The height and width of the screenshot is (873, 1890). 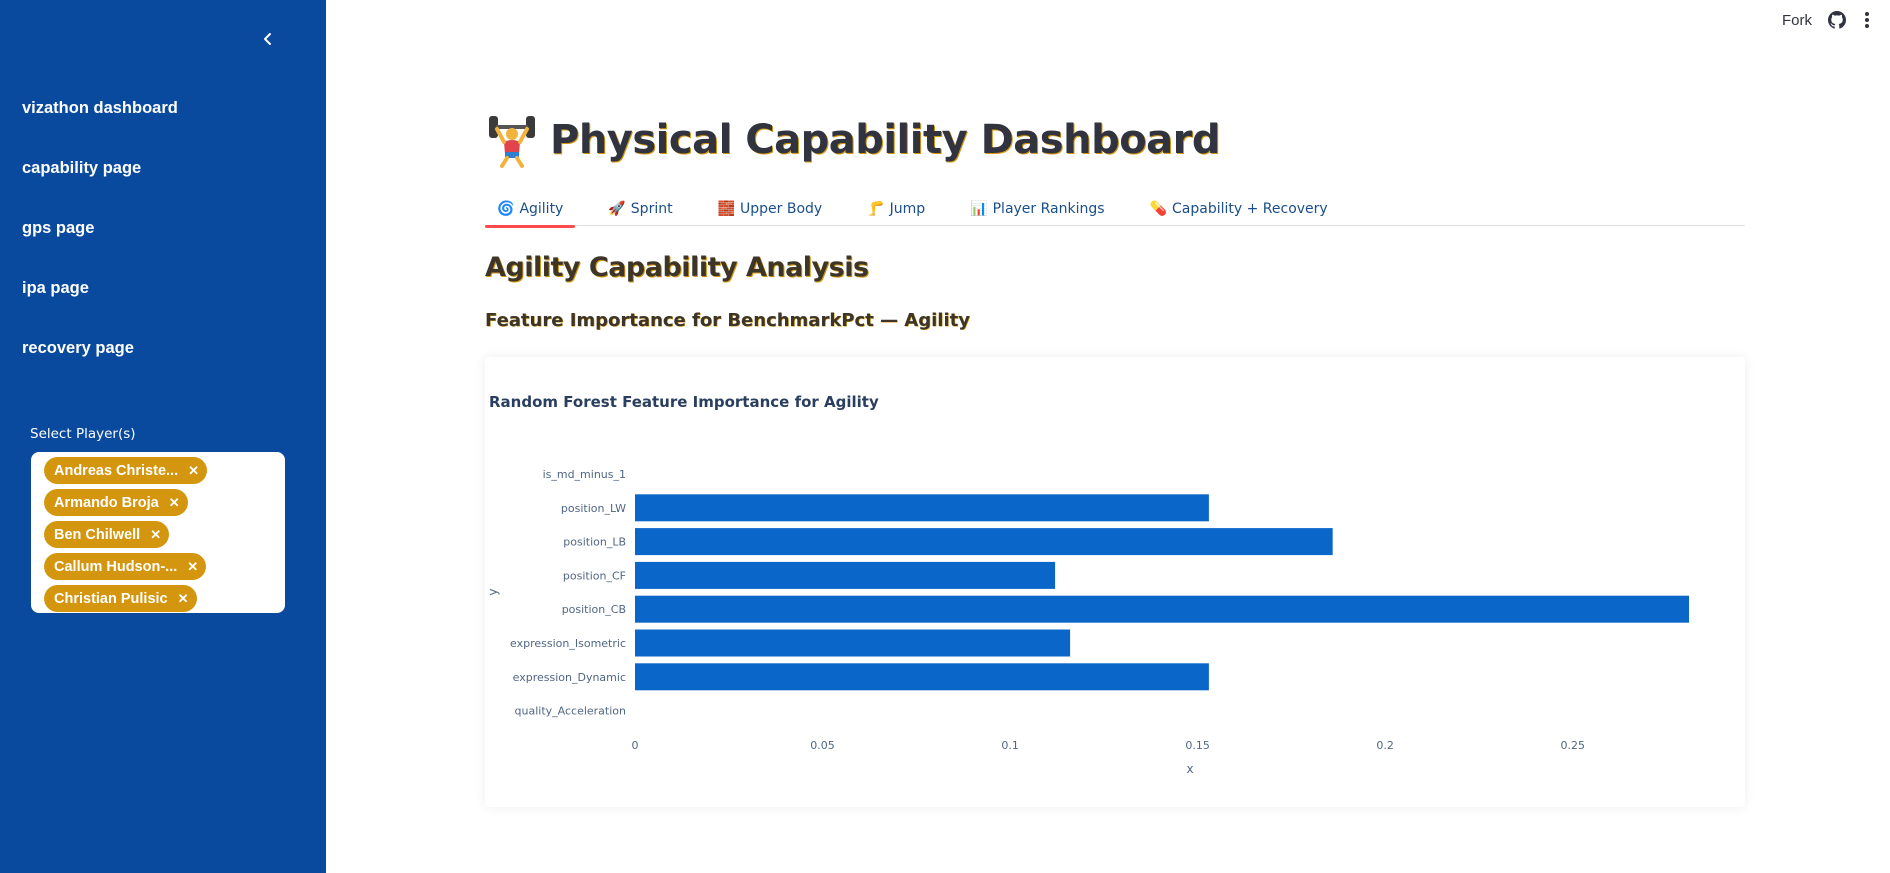 I want to click on page-header: Physical Capability Dashboard, so click(x=853, y=140).